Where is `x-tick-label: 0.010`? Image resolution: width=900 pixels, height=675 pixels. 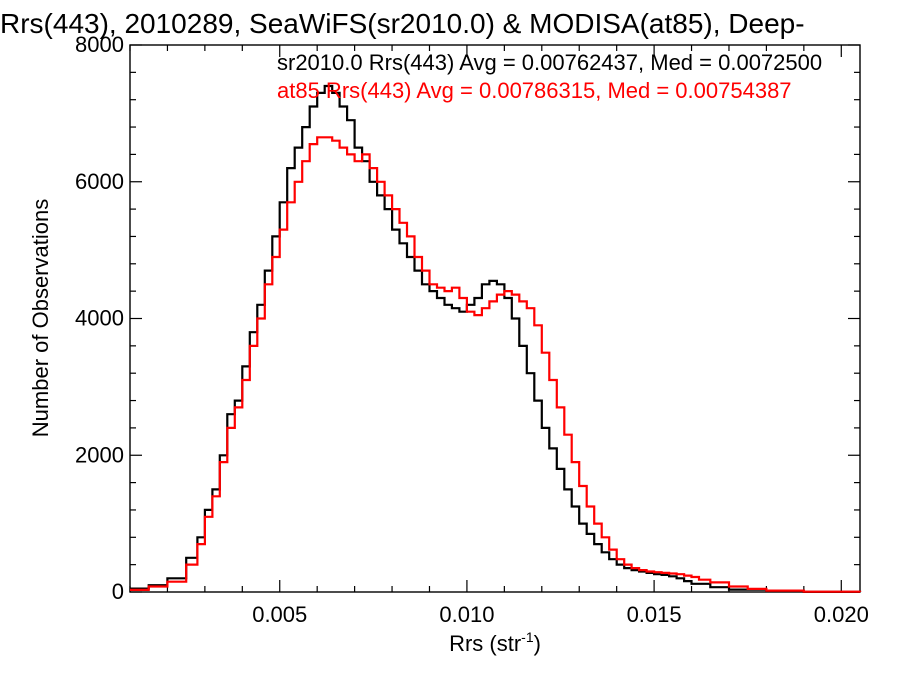
x-tick-label: 0.010 is located at coordinates (466, 614).